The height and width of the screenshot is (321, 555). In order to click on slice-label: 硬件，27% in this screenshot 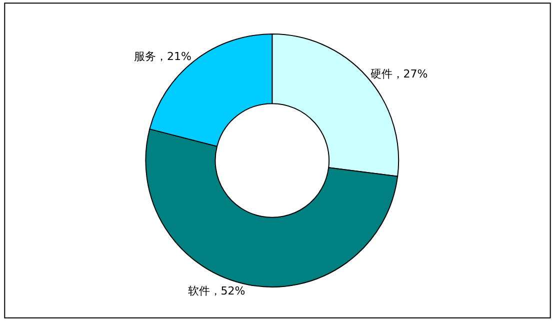, I will do `click(399, 74)`.